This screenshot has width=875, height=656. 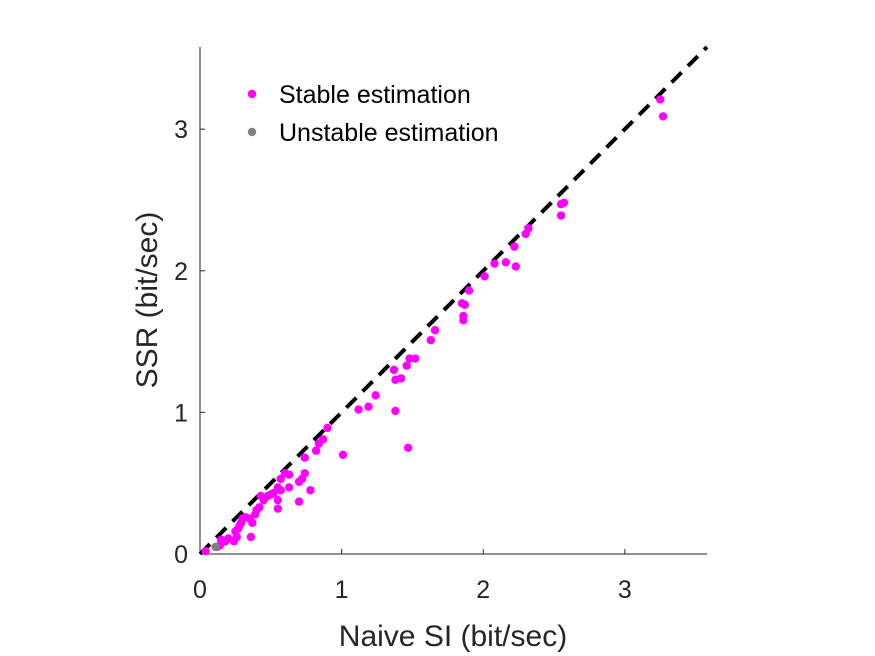 What do you see at coordinates (181, 130) in the screenshot?
I see `y-tick-label: 3` at bounding box center [181, 130].